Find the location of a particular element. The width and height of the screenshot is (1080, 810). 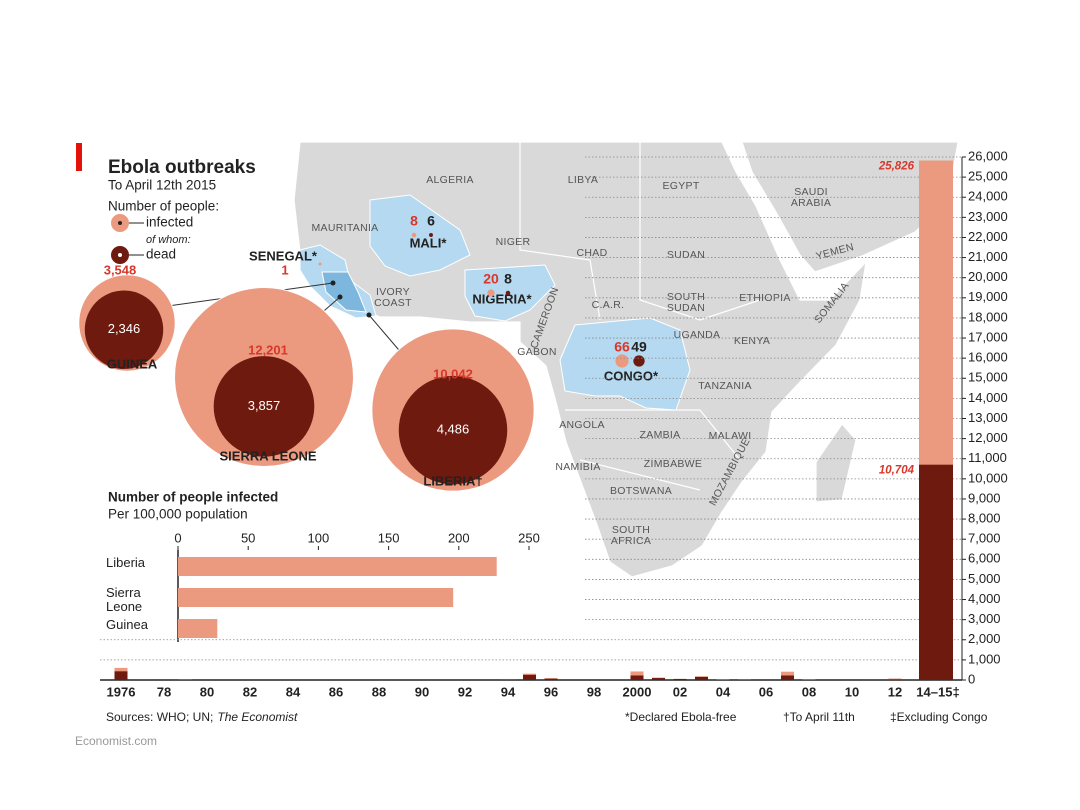

map-label: CHAD is located at coordinates (592, 253).